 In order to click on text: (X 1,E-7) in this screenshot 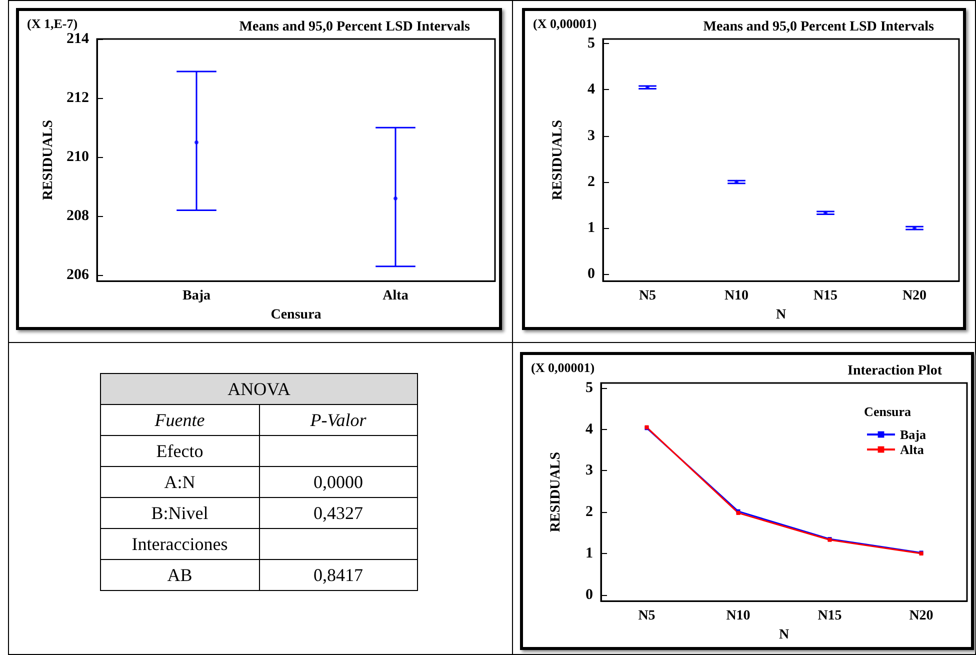, I will do `click(52, 23)`.